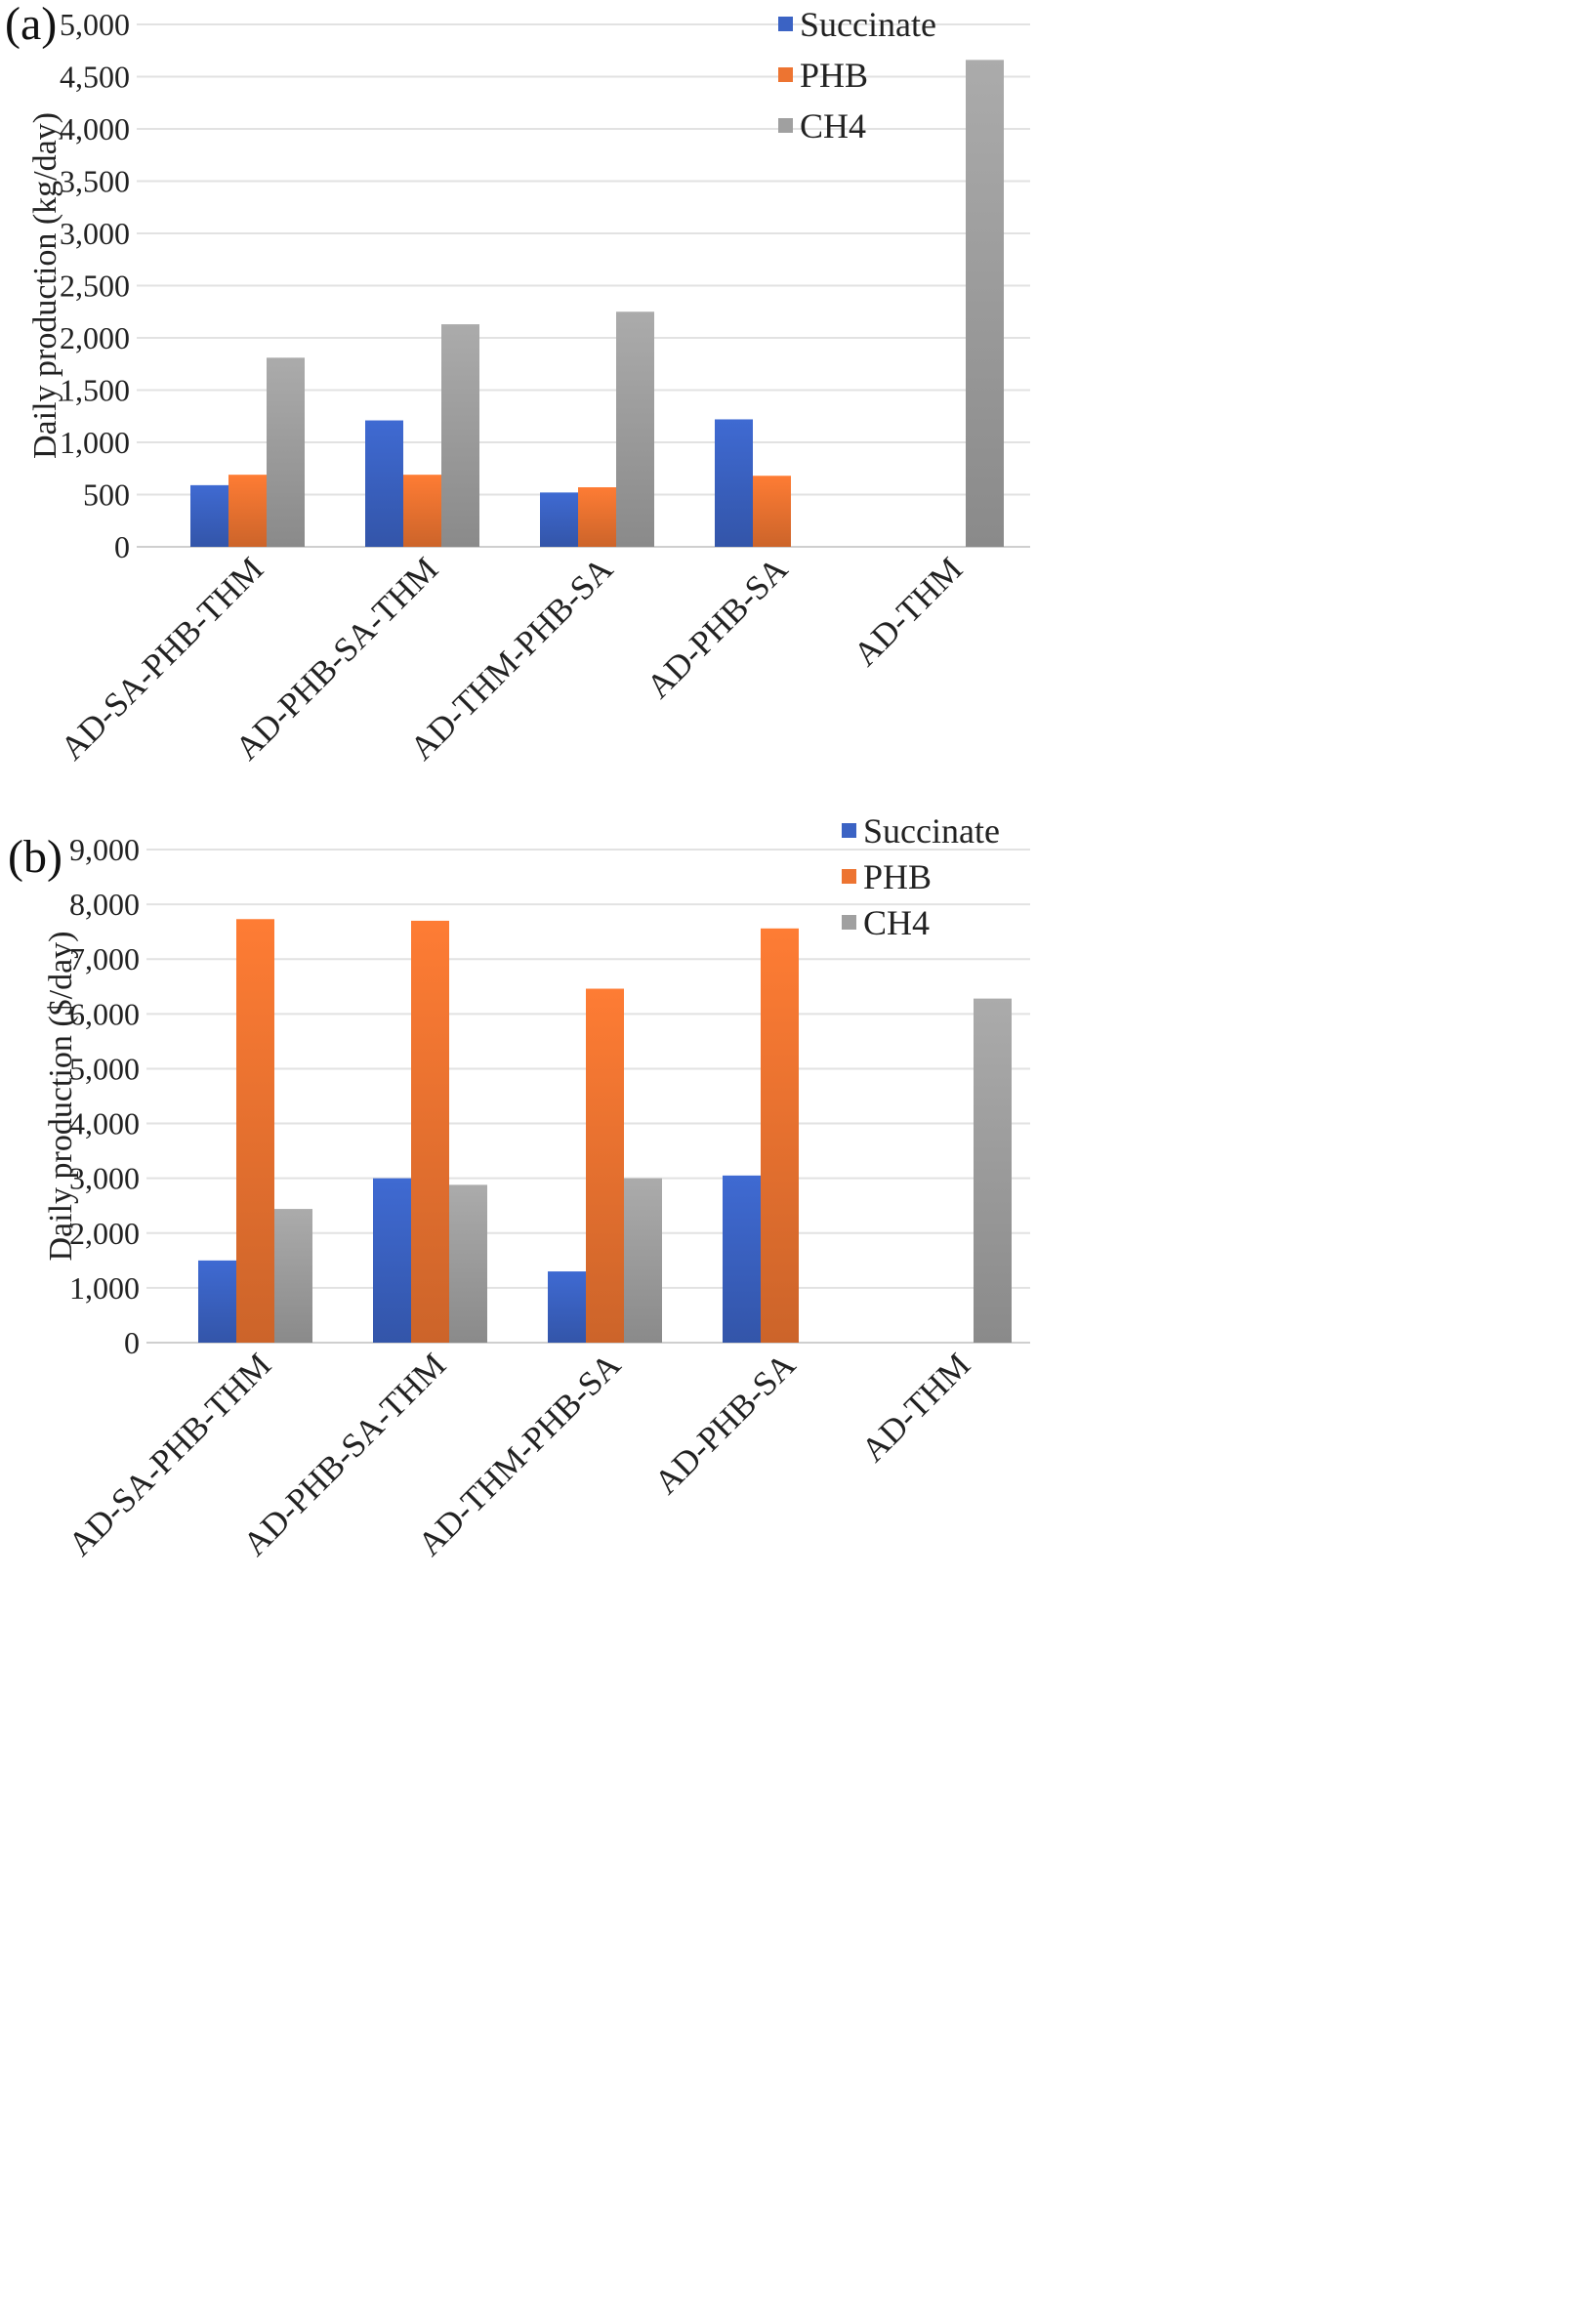  What do you see at coordinates (104, 850) in the screenshot?
I see `y-tick-label: 9,000` at bounding box center [104, 850].